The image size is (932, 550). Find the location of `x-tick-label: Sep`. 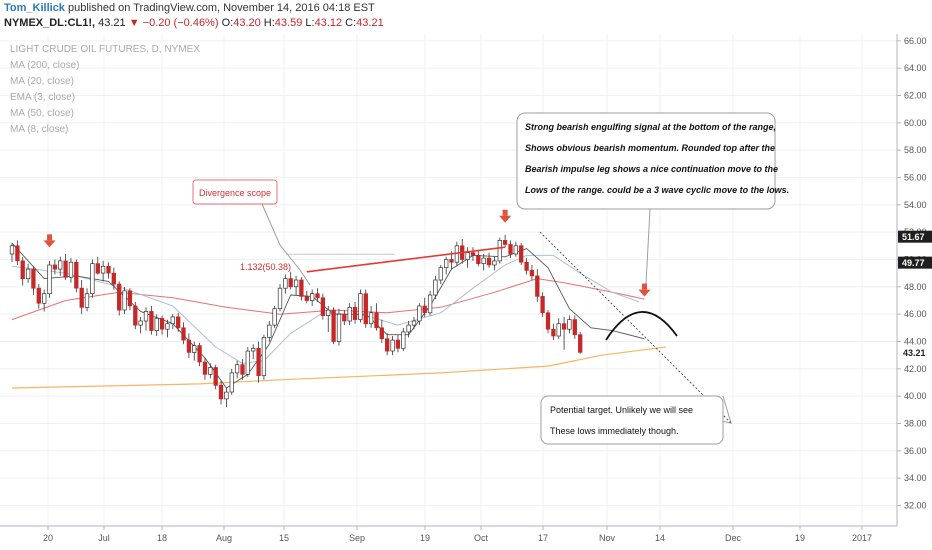

x-tick-label: Sep is located at coordinates (357, 538).